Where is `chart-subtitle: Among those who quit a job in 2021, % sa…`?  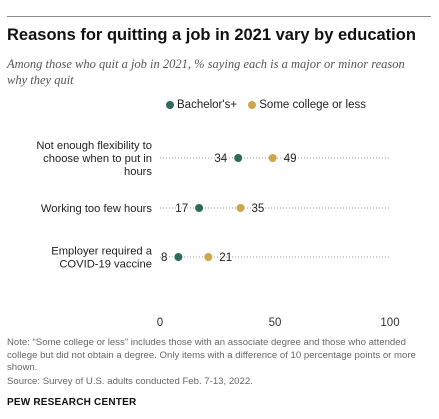 chart-subtitle: Among those who quit a job in 2021, % sa… is located at coordinates (206, 72).